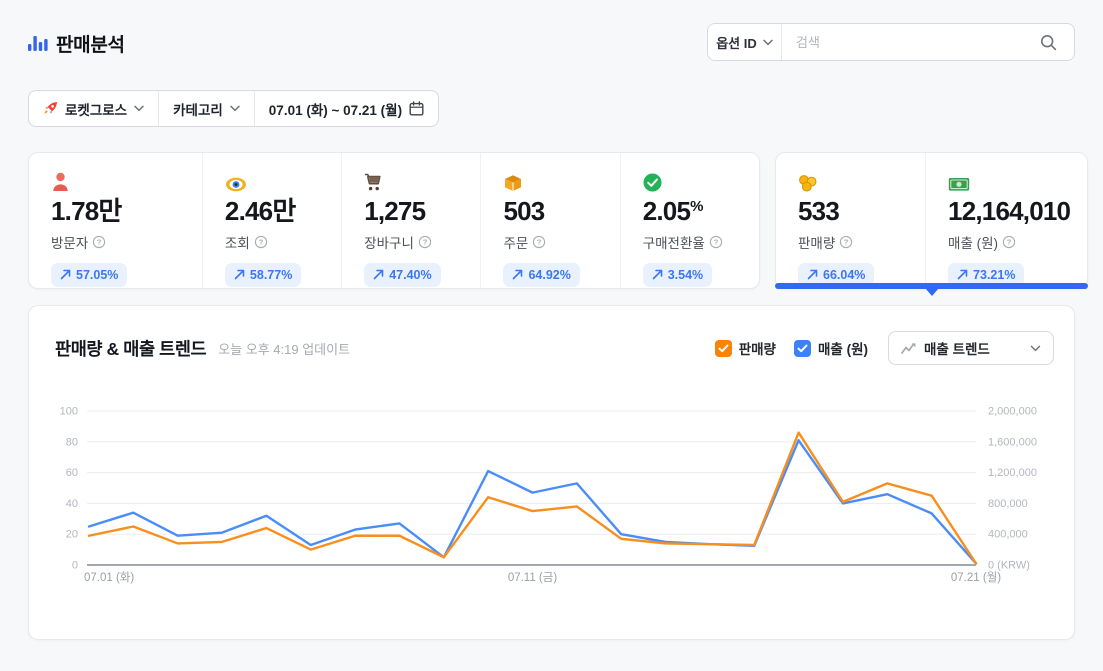 This screenshot has width=1103, height=671. I want to click on stat-value: 533, so click(819, 211).